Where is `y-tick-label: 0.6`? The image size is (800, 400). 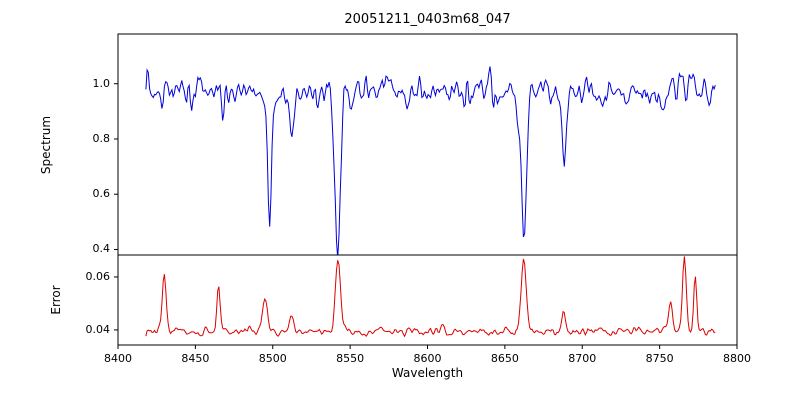 y-tick-label: 0.6 is located at coordinates (101, 194).